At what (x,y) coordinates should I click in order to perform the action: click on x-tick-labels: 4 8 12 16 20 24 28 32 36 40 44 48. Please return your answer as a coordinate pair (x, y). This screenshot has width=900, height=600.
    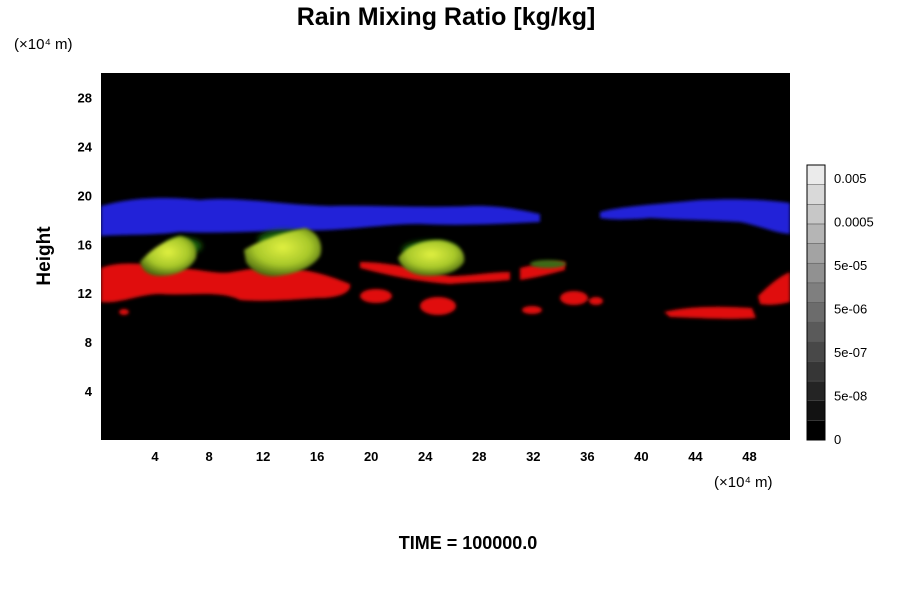
    Looking at the image, I should click on (453, 456).